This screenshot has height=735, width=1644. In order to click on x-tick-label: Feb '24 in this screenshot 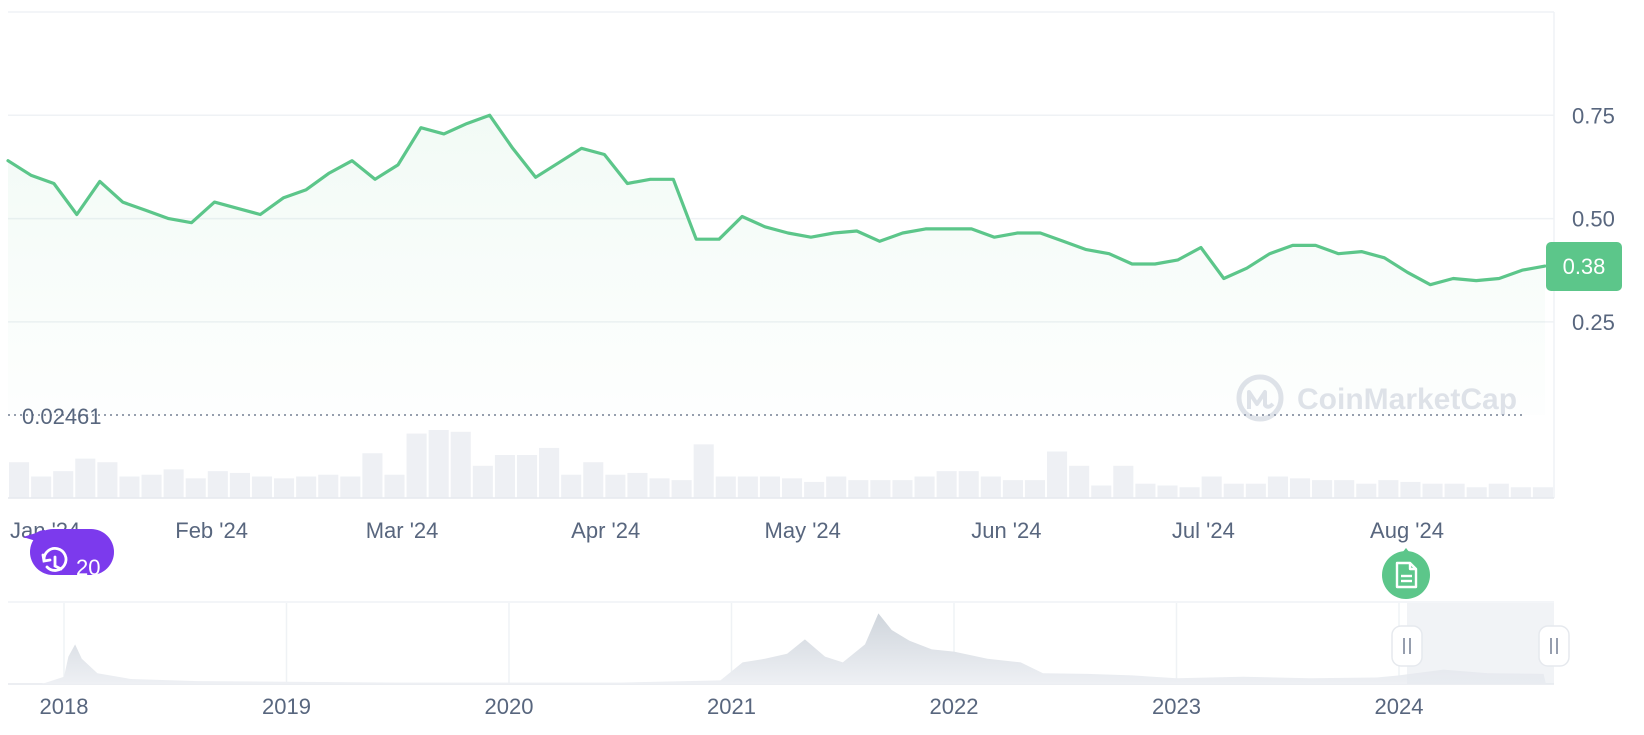, I will do `click(211, 530)`.